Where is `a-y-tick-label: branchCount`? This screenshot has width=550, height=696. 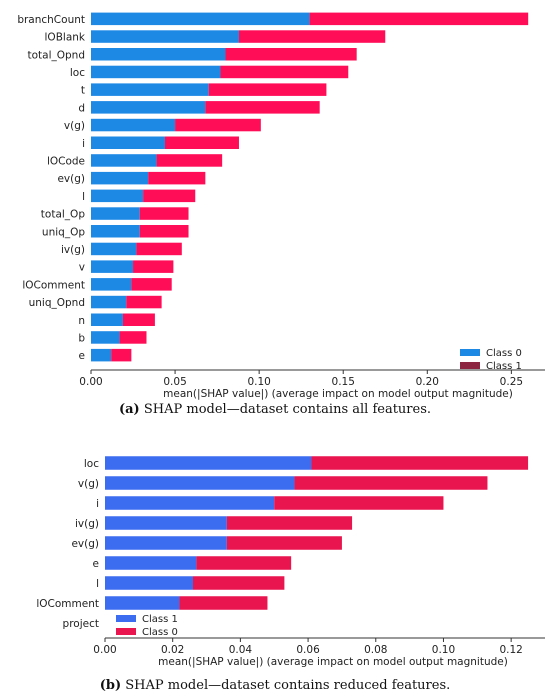
a-y-tick-label: branchCount is located at coordinates (51, 20).